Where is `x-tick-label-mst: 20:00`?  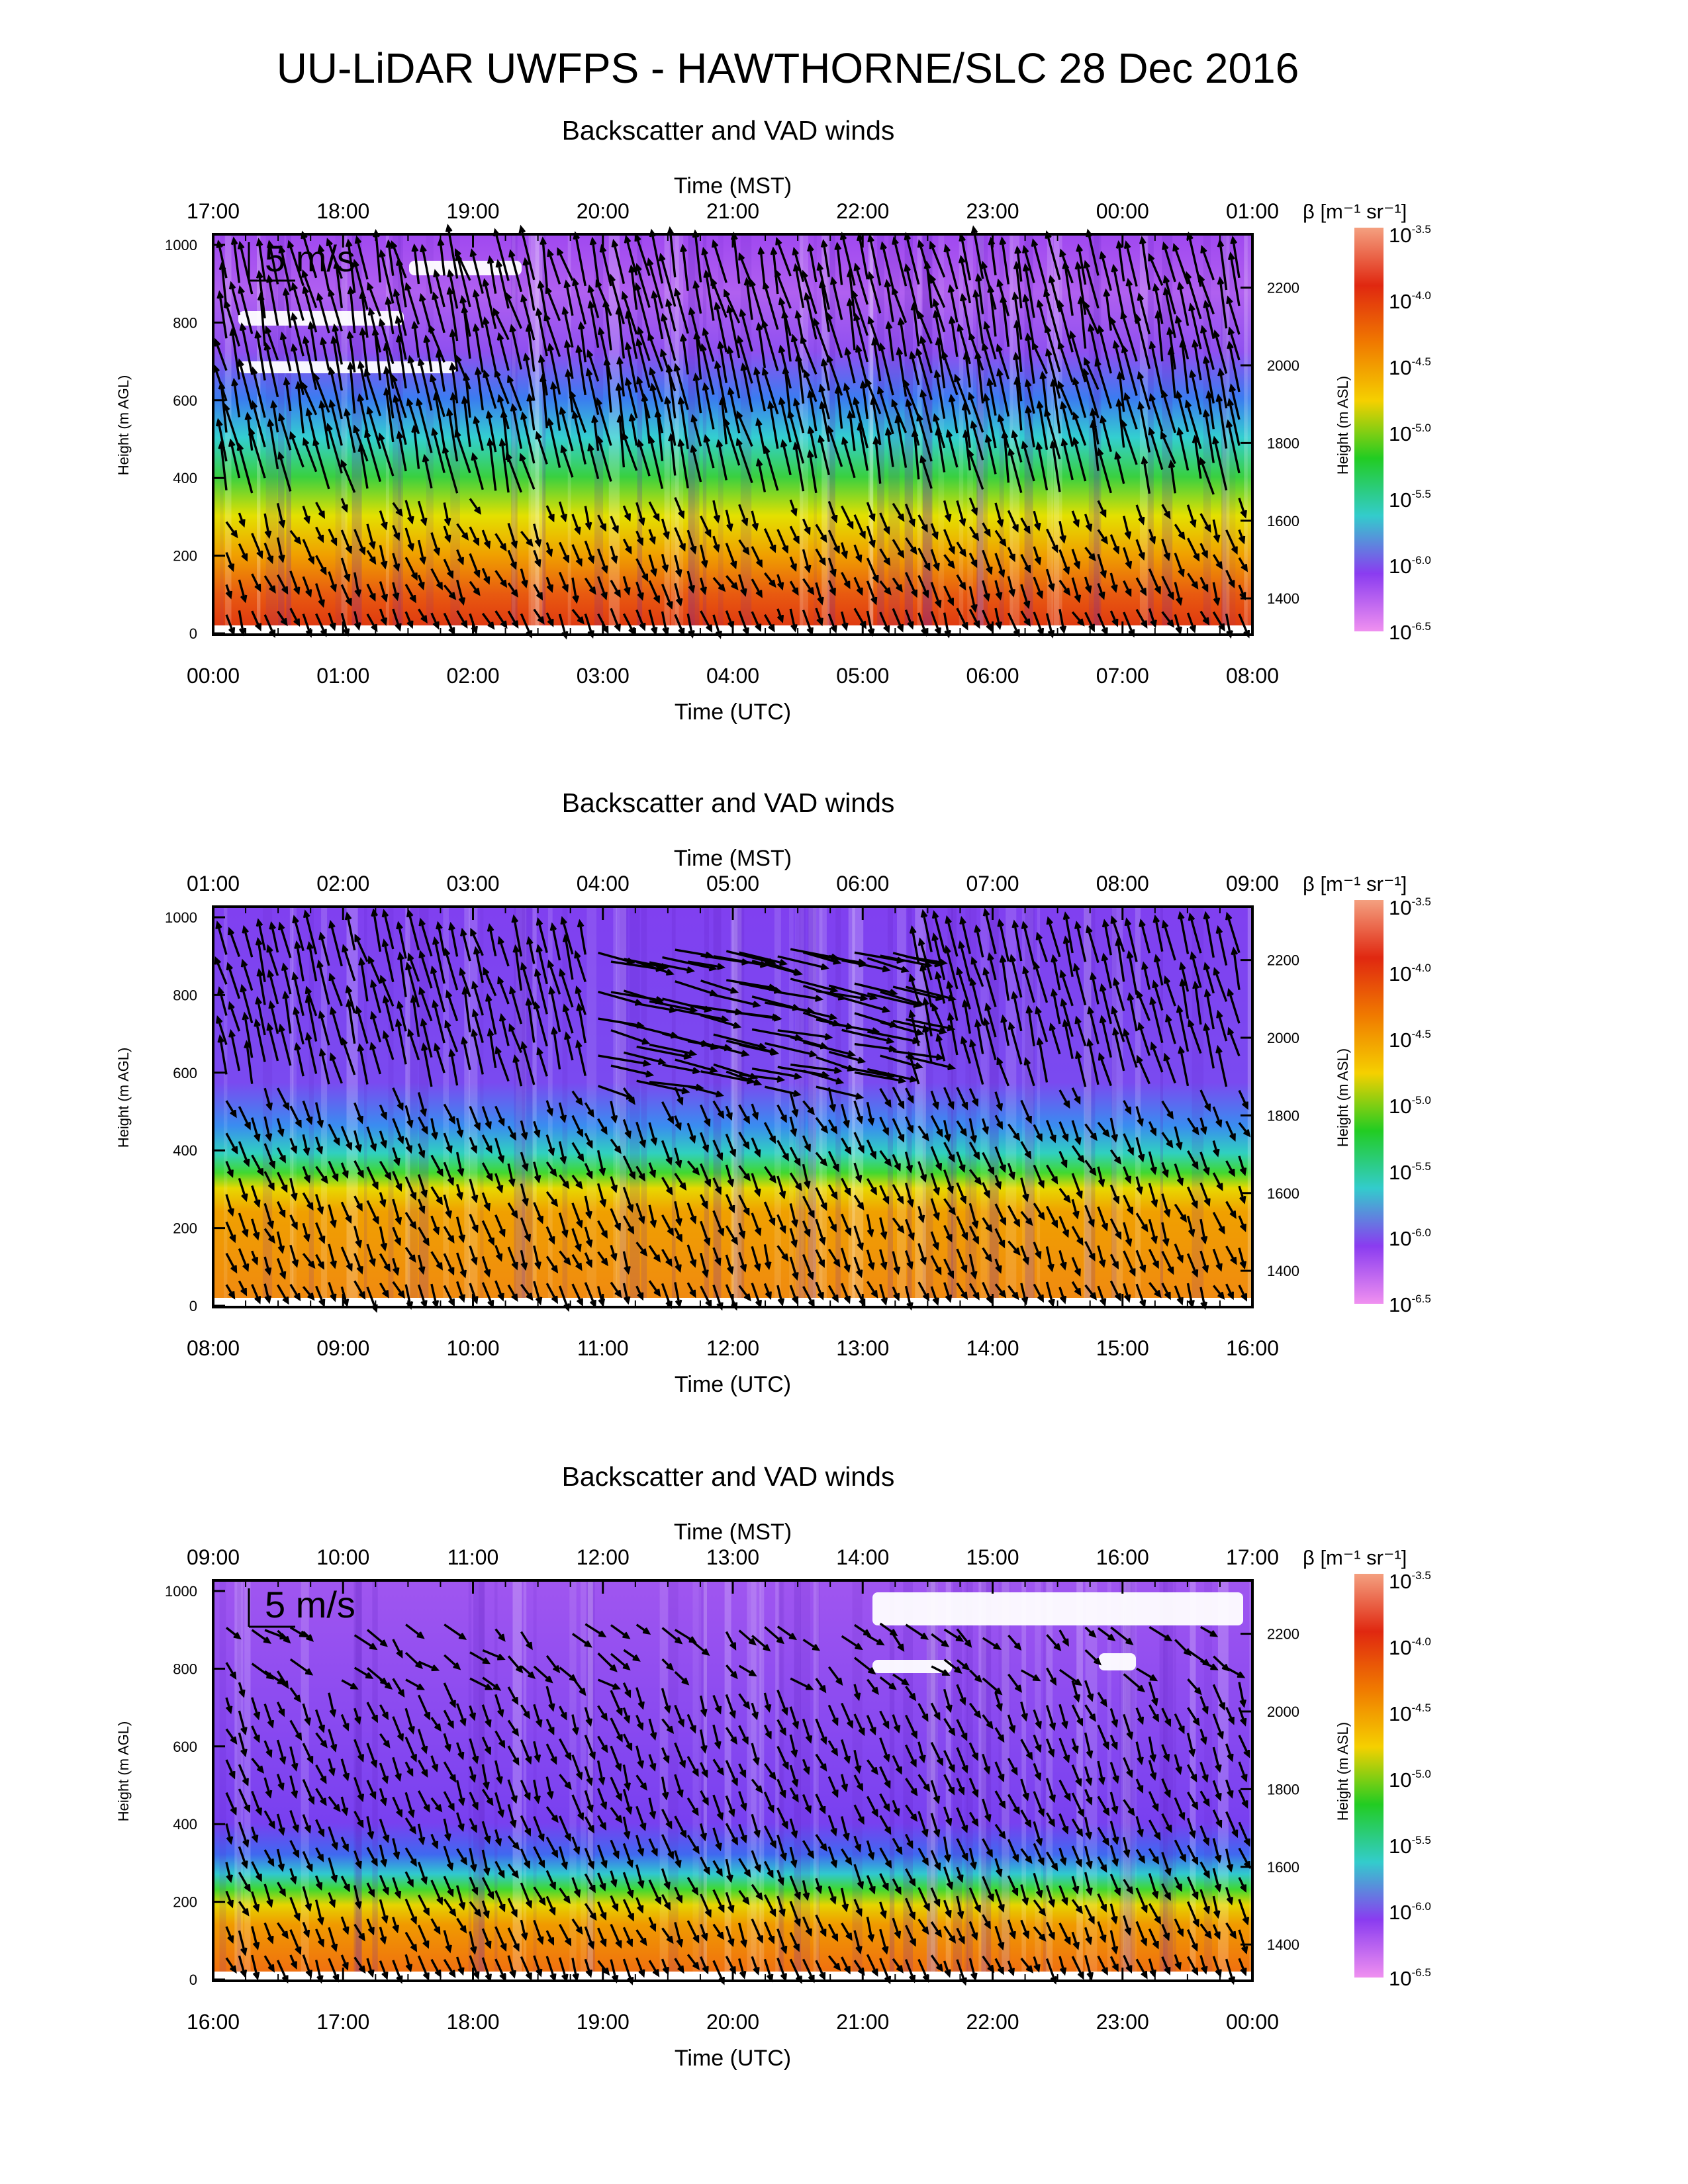
x-tick-label-mst: 20:00 is located at coordinates (603, 211).